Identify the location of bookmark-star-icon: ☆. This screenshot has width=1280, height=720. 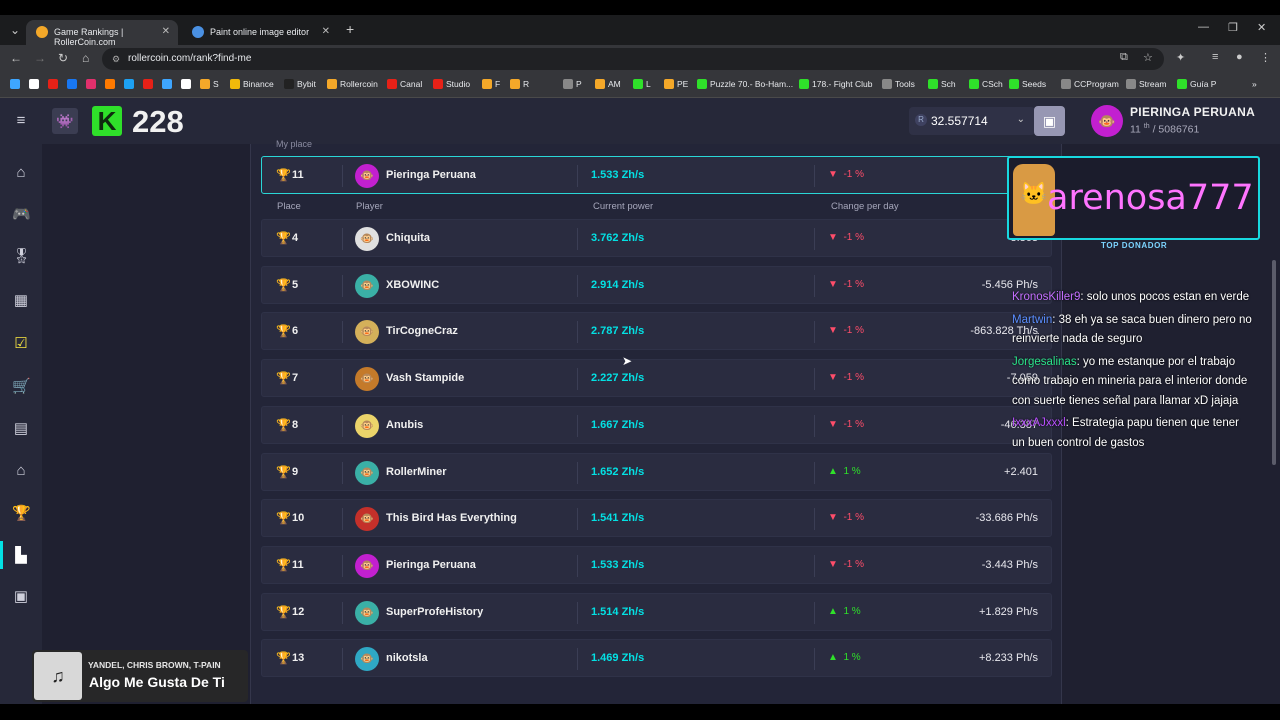
(1148, 58).